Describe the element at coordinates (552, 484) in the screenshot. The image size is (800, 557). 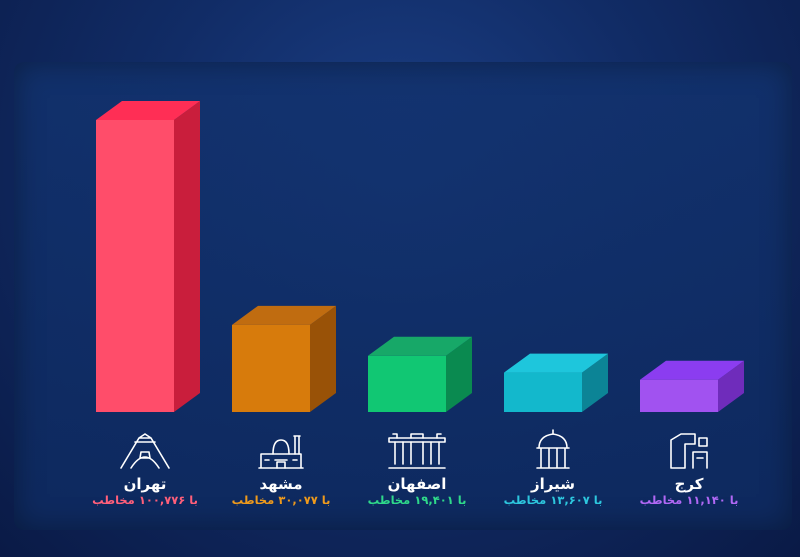
I see `city-label: شیراز` at that location.